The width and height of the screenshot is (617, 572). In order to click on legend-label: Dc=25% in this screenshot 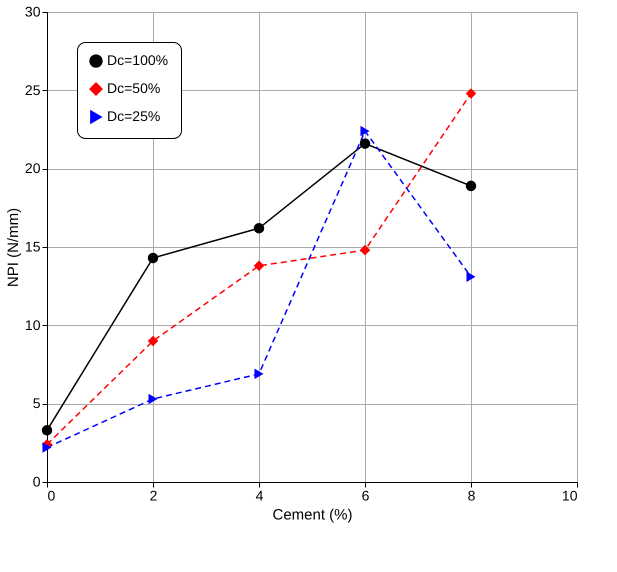, I will do `click(133, 116)`.